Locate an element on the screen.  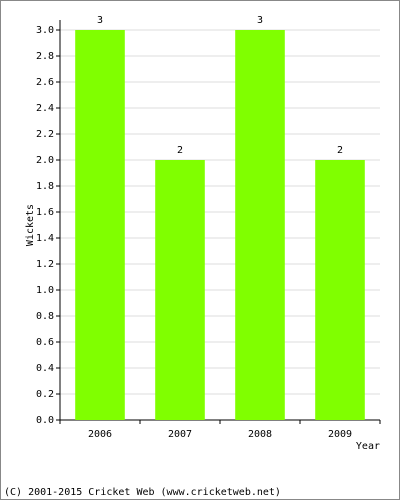
x-tick-label: 2008 is located at coordinates (260, 434).